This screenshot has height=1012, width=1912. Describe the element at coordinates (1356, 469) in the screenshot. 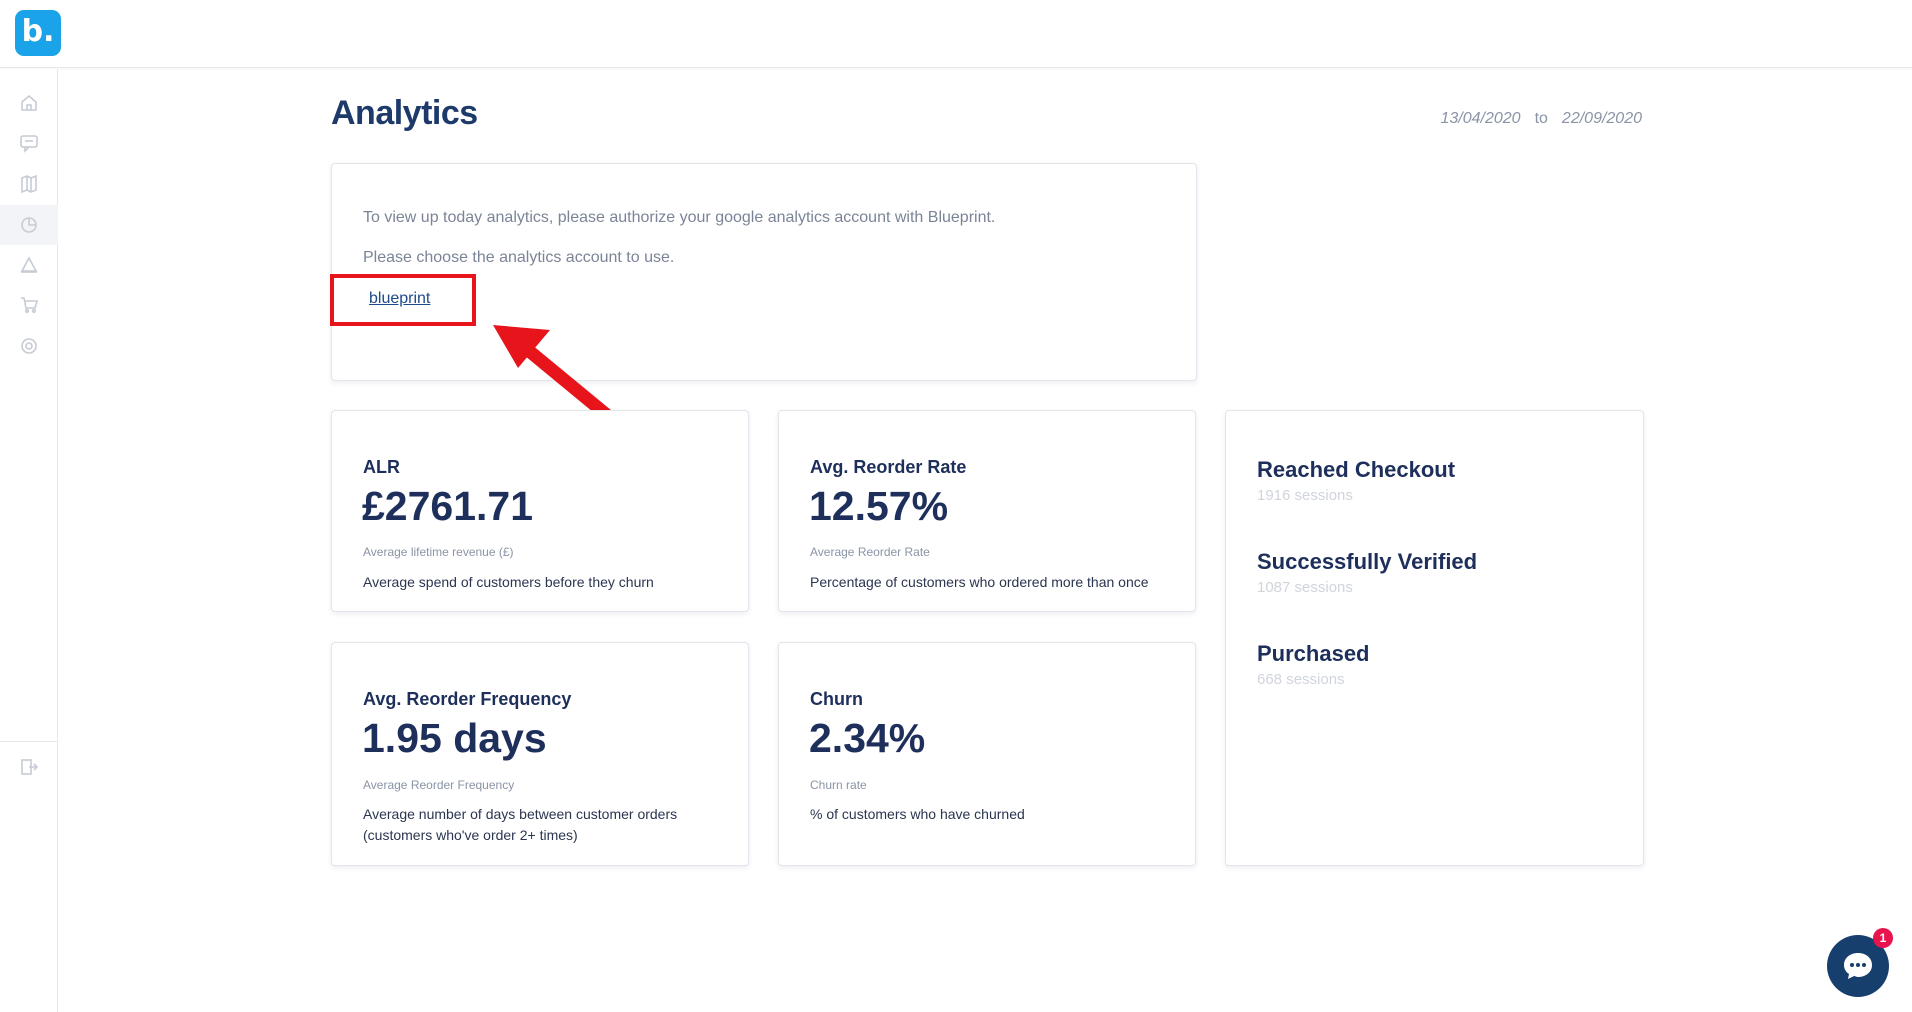

I see `funnel-step-title: Reached Checkout` at that location.